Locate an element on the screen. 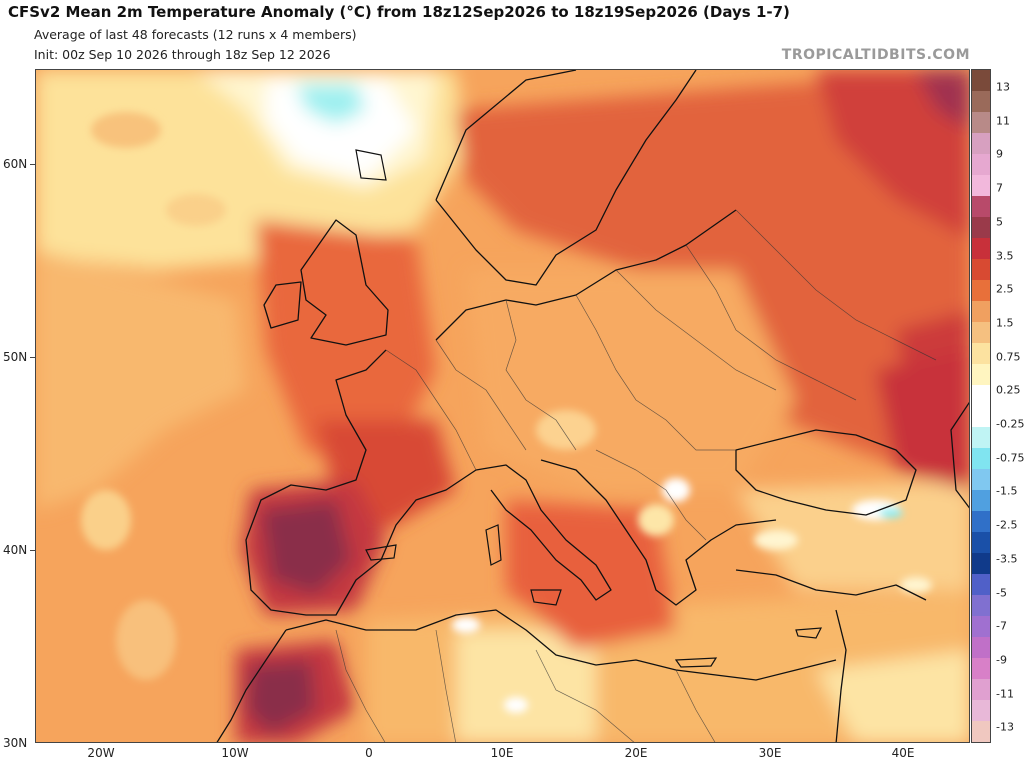 The height and width of the screenshot is (763, 1024). colorbar-label: 7 is located at coordinates (999, 188).